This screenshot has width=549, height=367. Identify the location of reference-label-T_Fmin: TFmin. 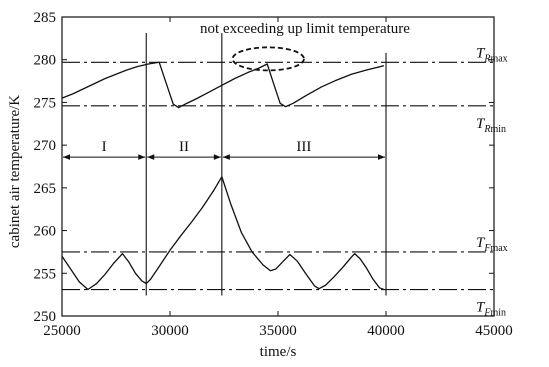
(491, 309).